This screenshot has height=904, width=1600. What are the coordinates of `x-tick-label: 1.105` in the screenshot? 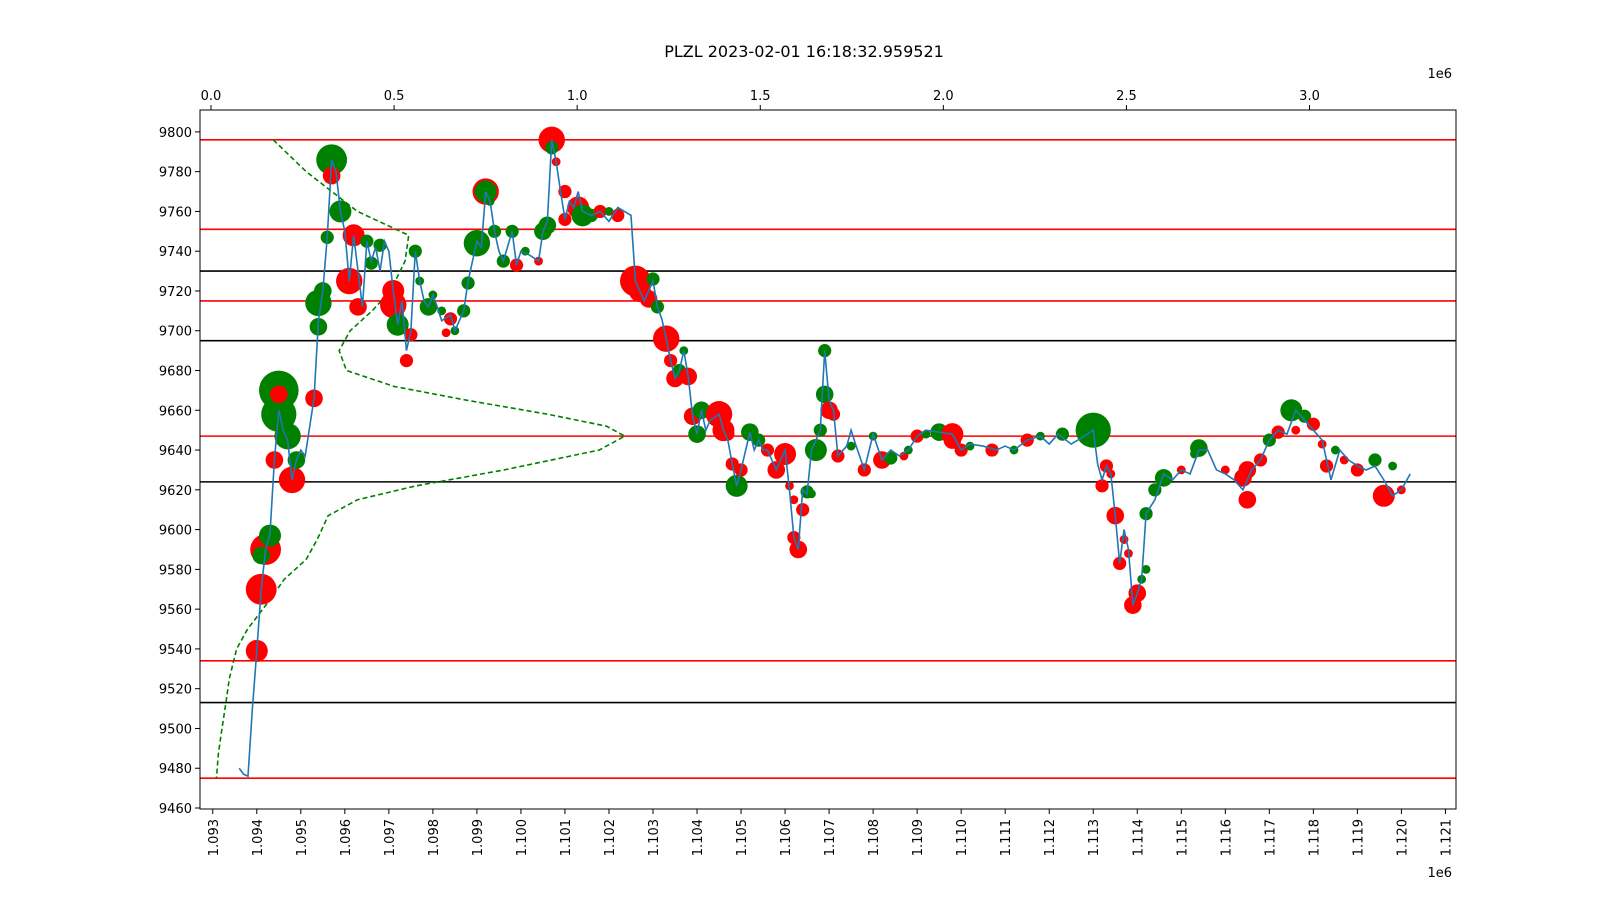 It's located at (742, 837).